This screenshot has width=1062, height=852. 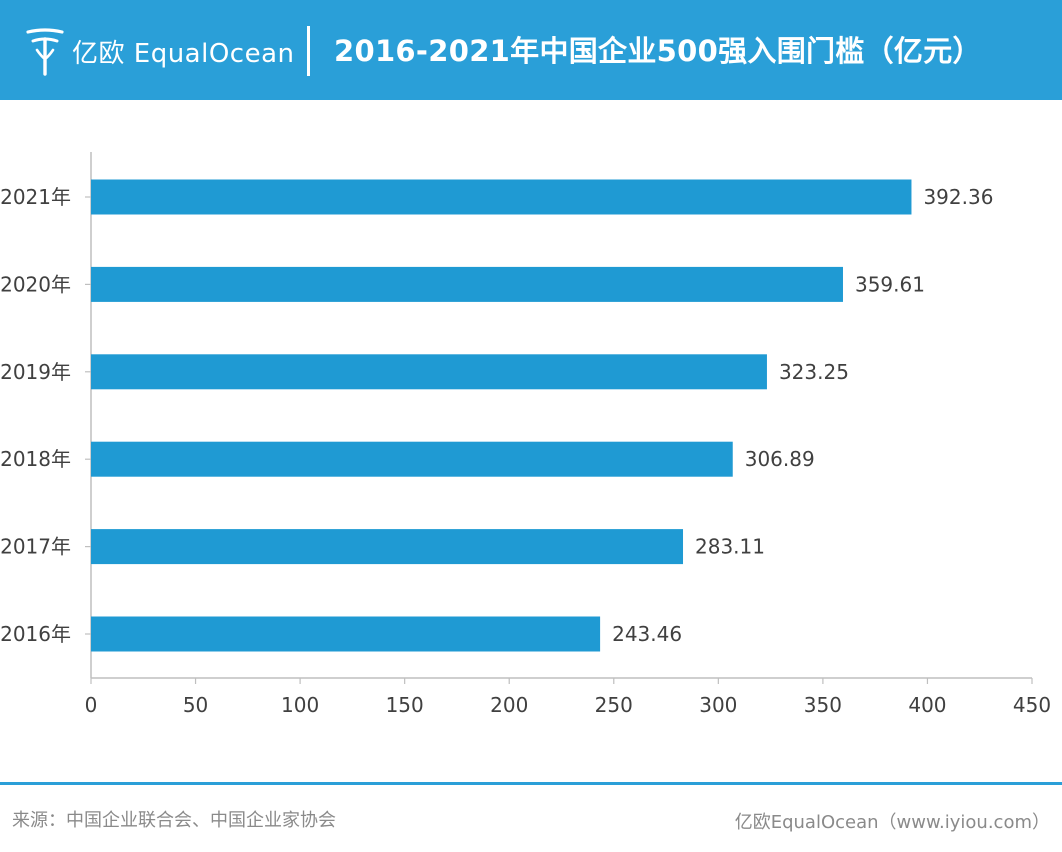 I want to click on equalocean-logo-icon, so click(x=45, y=52).